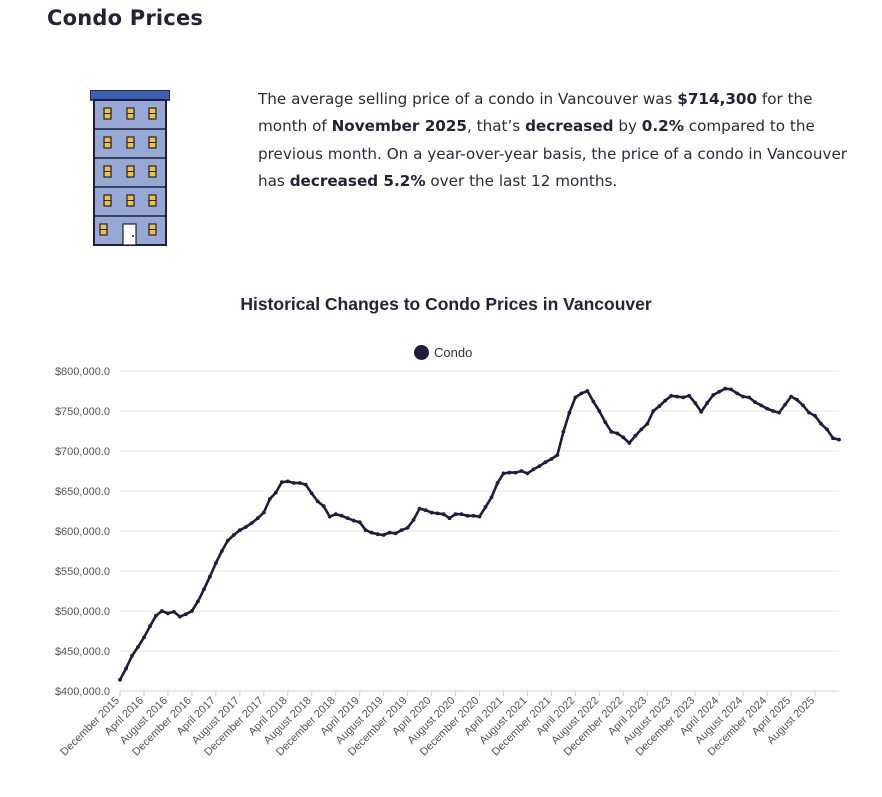 This screenshot has width=882, height=797. What do you see at coordinates (569, 126) in the screenshot?
I see `mom-direction: decreased` at bounding box center [569, 126].